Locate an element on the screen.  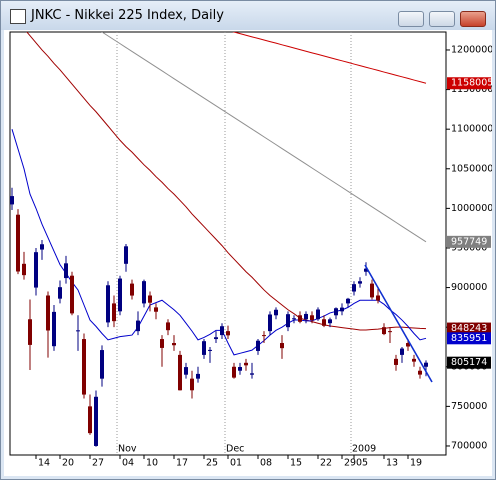
period-label: 2009 is located at coordinates (364, 449).